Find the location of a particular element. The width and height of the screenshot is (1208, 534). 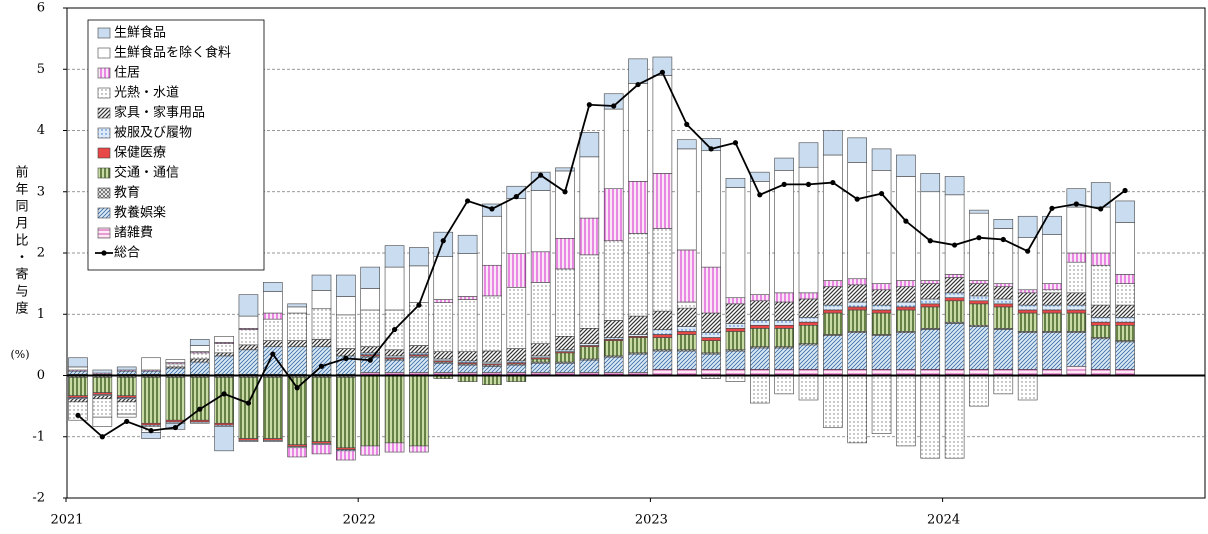

legend-label: 生鮮食品 is located at coordinates (140, 33).